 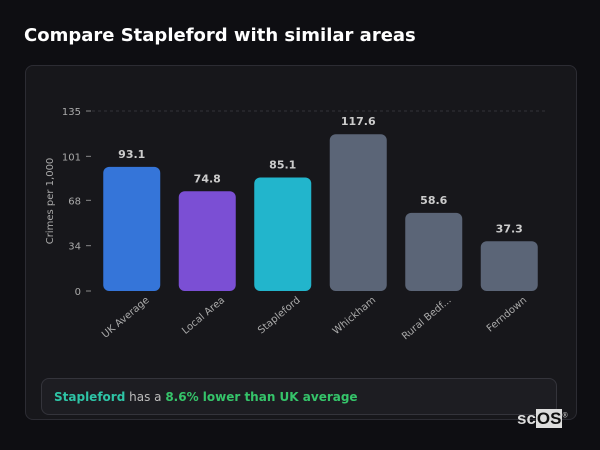 What do you see at coordinates (207, 178) in the screenshot?
I see `value-label: 74.8` at bounding box center [207, 178].